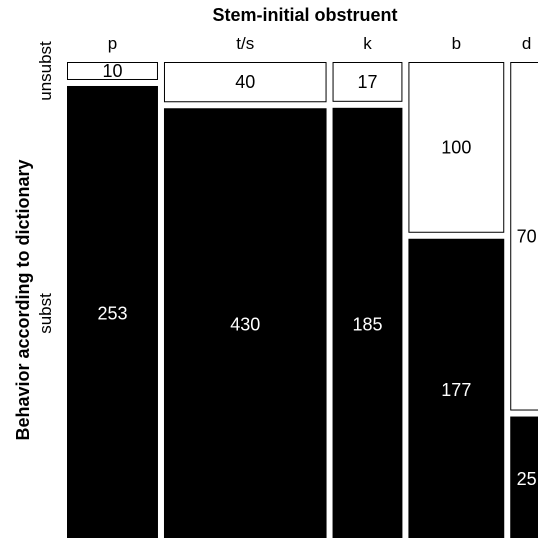  What do you see at coordinates (112, 43) in the screenshot?
I see `column-label: p` at bounding box center [112, 43].